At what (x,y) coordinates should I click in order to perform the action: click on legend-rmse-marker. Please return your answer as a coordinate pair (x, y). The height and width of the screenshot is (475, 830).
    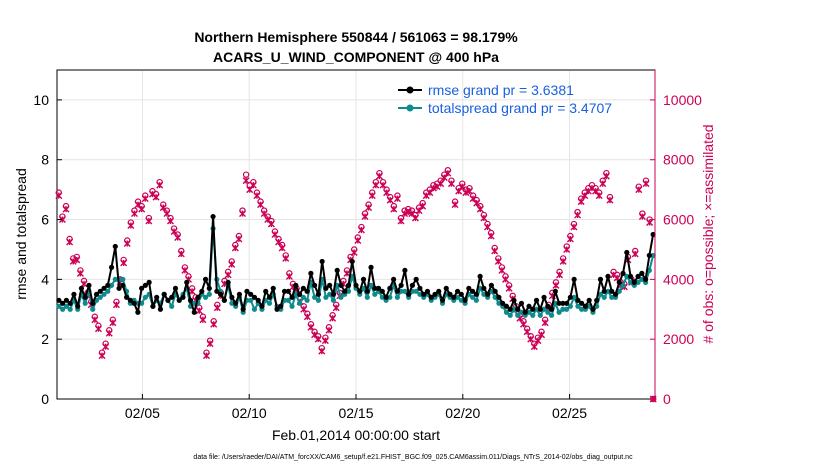
    Looking at the image, I should click on (410, 90).